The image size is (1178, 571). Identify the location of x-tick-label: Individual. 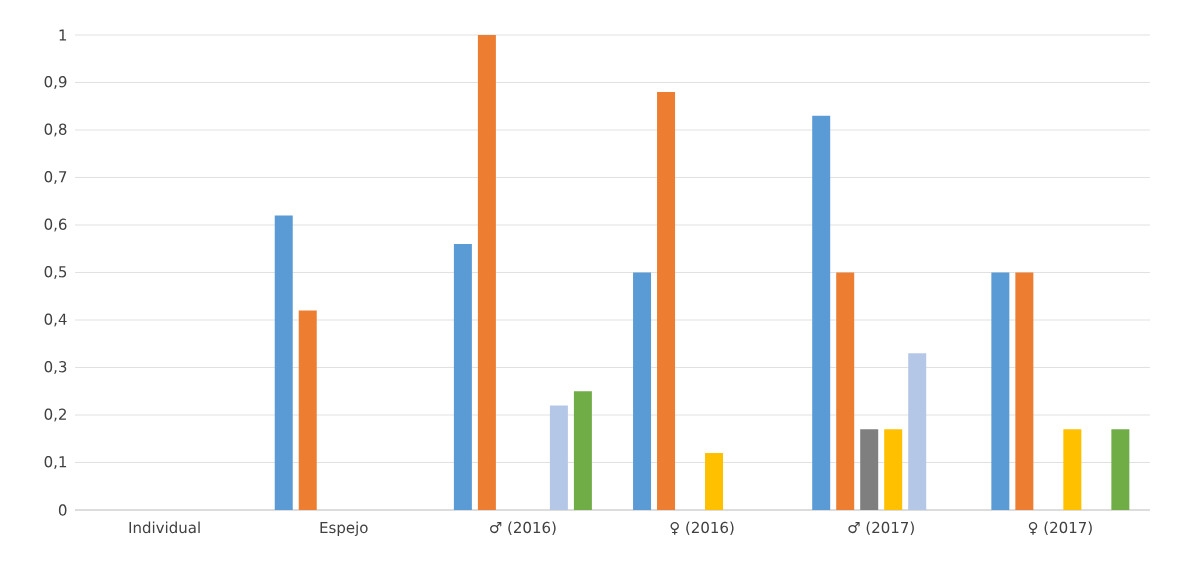
(164, 527).